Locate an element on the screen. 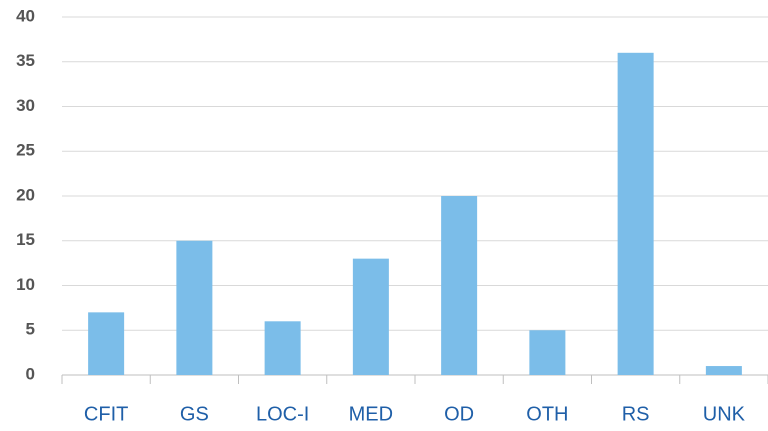 The image size is (768, 431). x-tick-label: CFIT is located at coordinates (106, 414).